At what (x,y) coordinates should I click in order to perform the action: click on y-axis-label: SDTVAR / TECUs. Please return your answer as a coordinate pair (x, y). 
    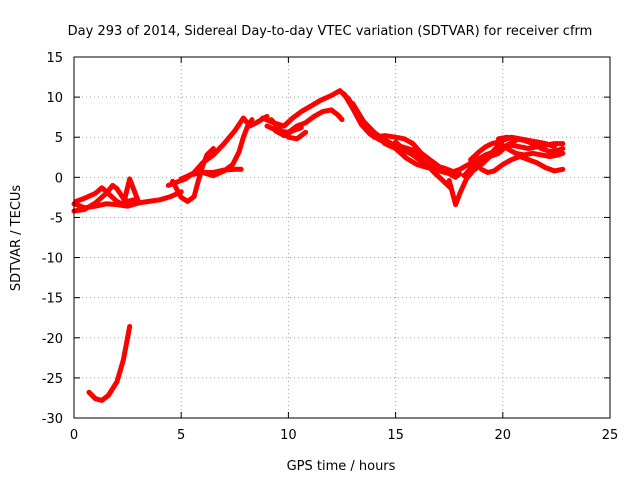
    Looking at the image, I should click on (16, 238).